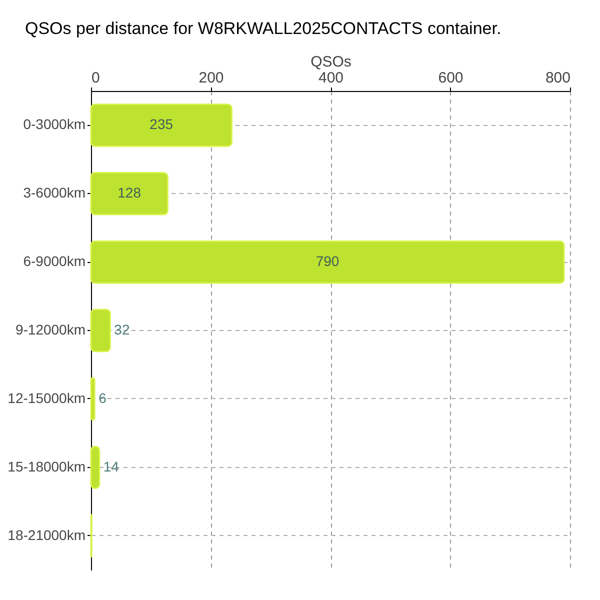 This screenshot has width=600, height=600. Describe the element at coordinates (451, 78) in the screenshot. I see `x-tick-label: 600` at that location.